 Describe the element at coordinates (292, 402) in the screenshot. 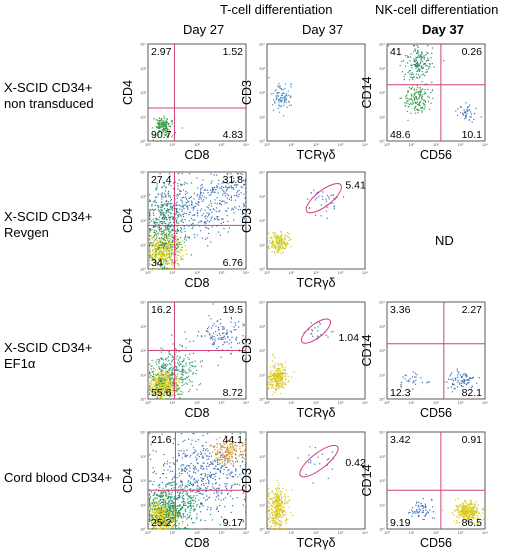

I see `x-tick-label: 10¹` at that location.